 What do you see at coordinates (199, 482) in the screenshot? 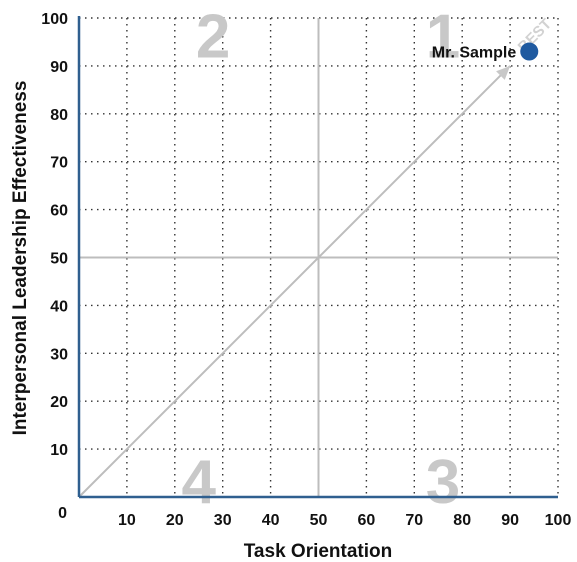
I see `quadrant-label-4: 4` at bounding box center [199, 482].